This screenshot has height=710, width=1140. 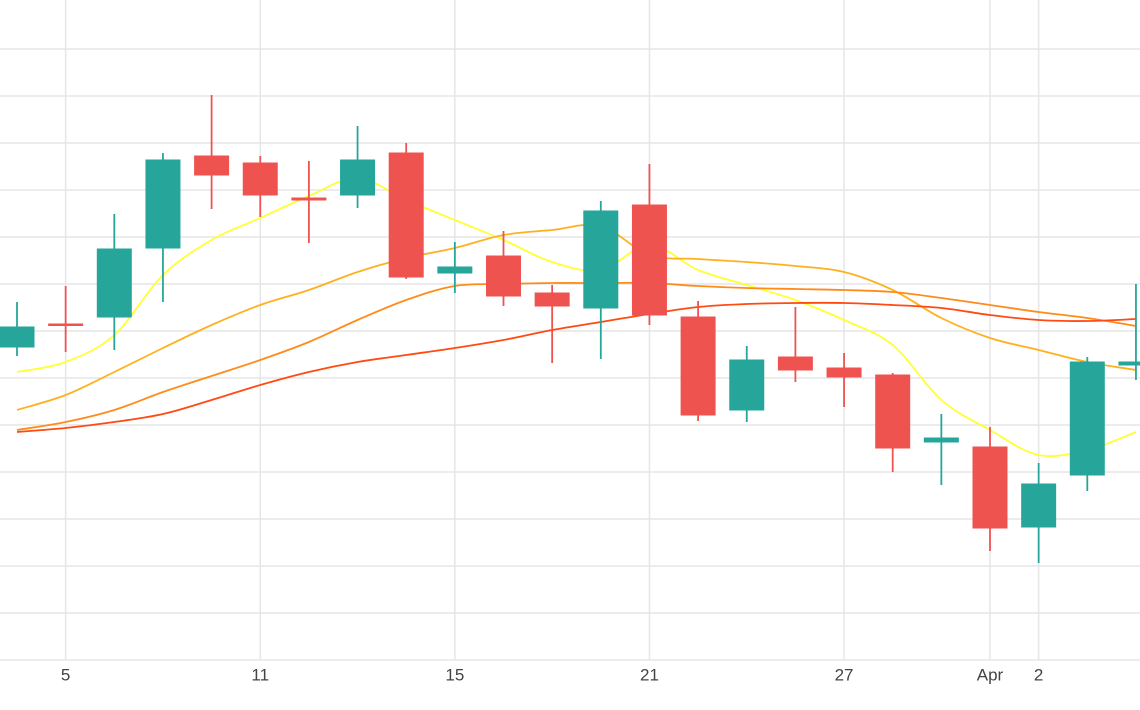 What do you see at coordinates (454, 674) in the screenshot?
I see `x-tick-label: 15` at bounding box center [454, 674].